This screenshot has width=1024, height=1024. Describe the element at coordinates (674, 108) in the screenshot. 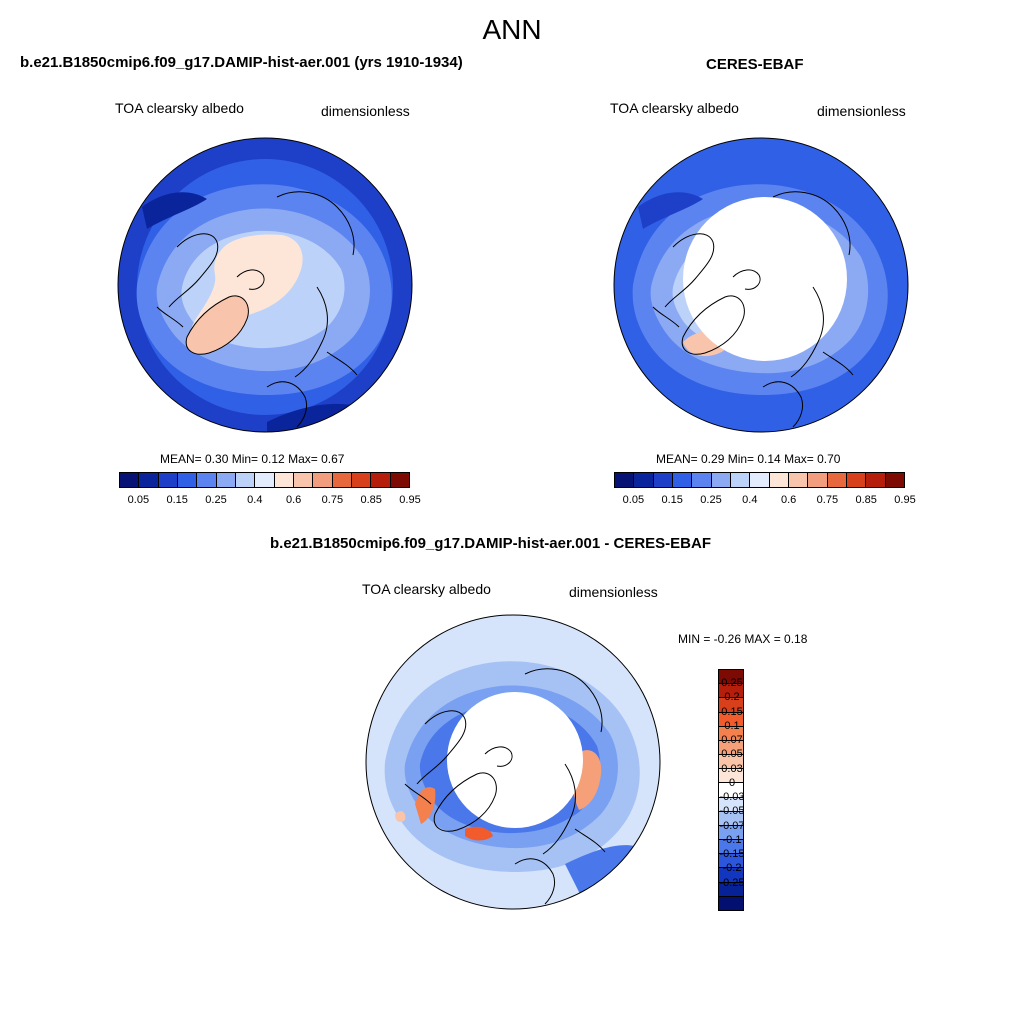

I see `panel-obs-variable-label: TOA clearsky albedo` at that location.